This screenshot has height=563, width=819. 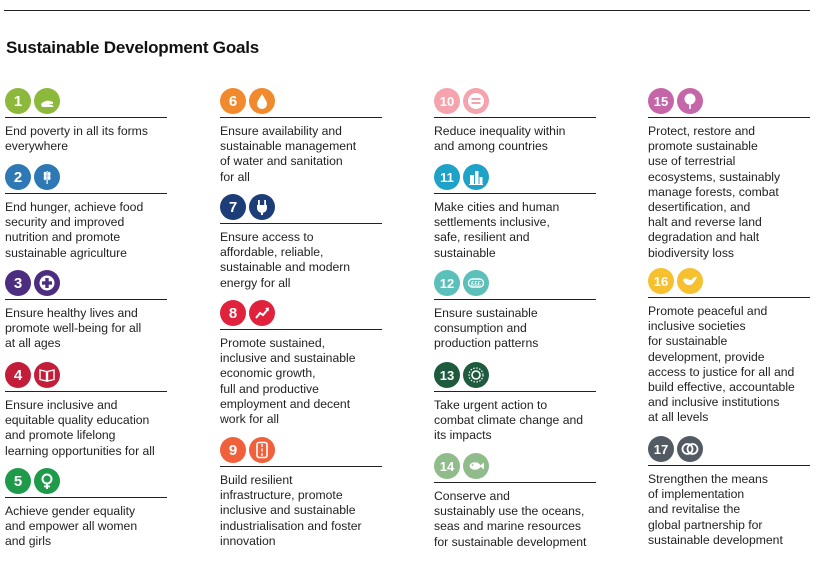 I want to click on goal-number-badge: 15, so click(x=661, y=101).